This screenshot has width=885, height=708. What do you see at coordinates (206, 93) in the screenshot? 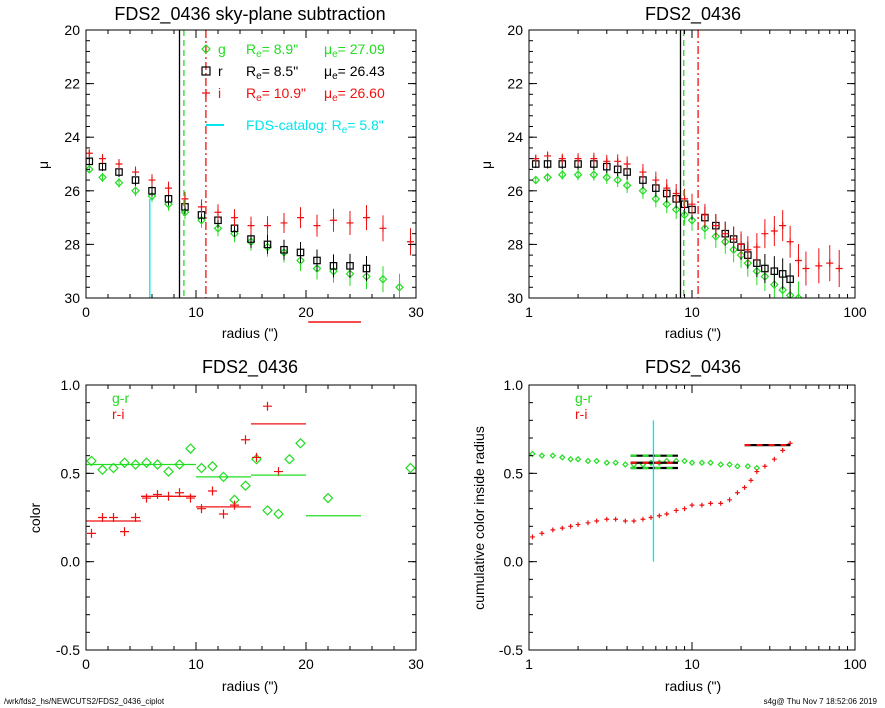
I see `legend-marker-i` at bounding box center [206, 93].